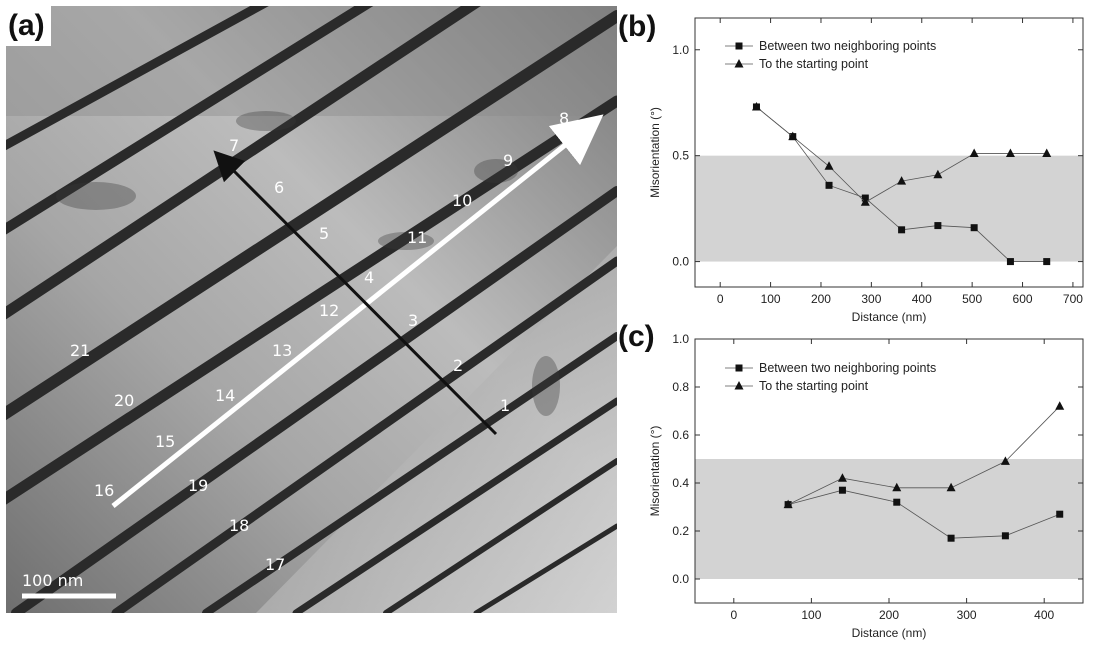 The width and height of the screenshot is (1094, 651). What do you see at coordinates (369, 277) in the screenshot?
I see `point-label: 4` at bounding box center [369, 277].